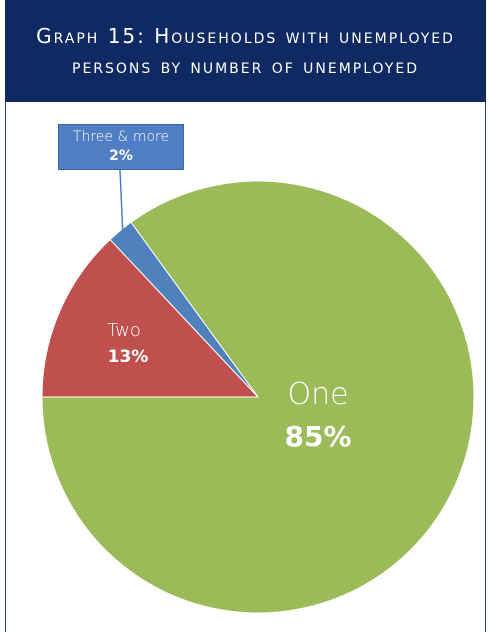  Describe the element at coordinates (121, 156) in the screenshot. I see `slice-value-three-and-more: 2%` at that location.